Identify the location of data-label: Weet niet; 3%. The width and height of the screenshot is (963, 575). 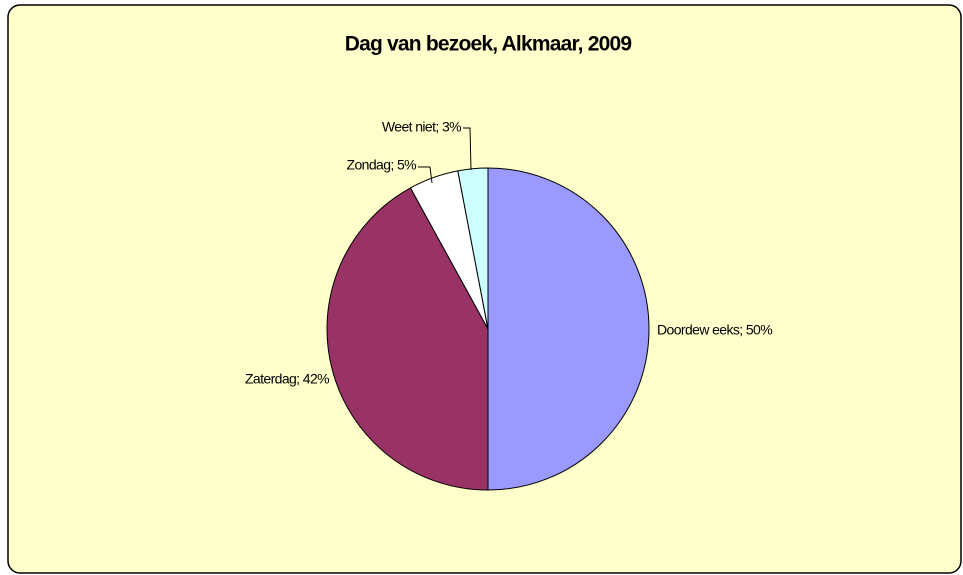
(421, 127).